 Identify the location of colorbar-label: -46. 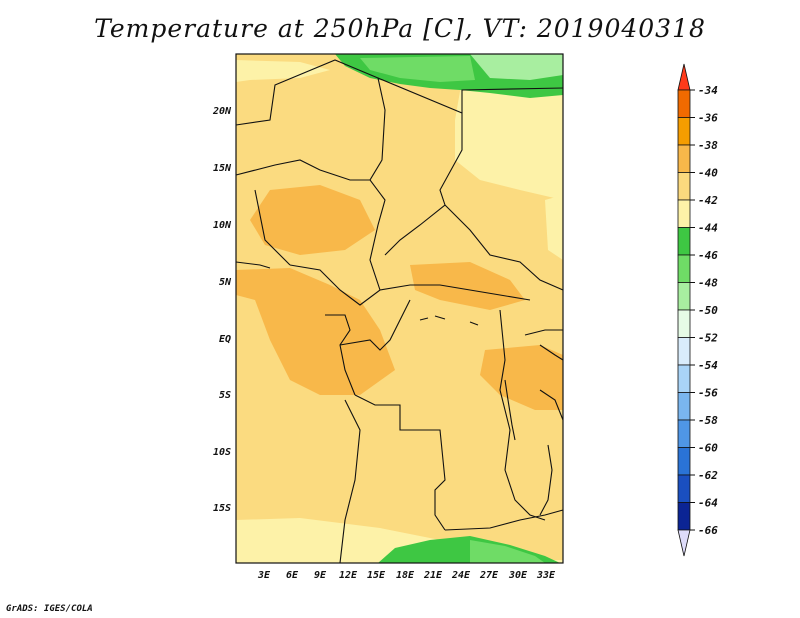
(708, 255).